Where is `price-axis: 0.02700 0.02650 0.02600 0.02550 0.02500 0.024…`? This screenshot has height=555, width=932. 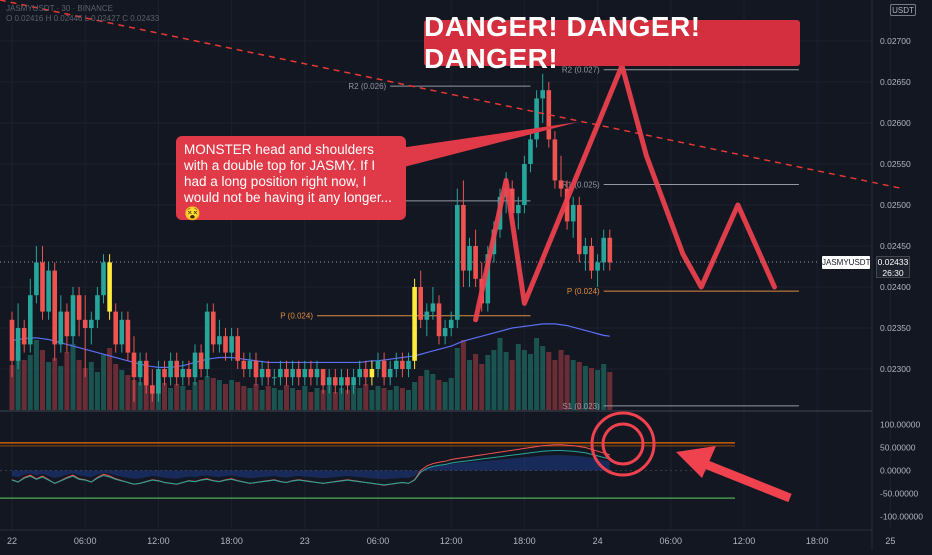 price-axis: 0.02700 0.02650 0.02600 0.02550 0.02500 0.024… is located at coordinates (895, 205).